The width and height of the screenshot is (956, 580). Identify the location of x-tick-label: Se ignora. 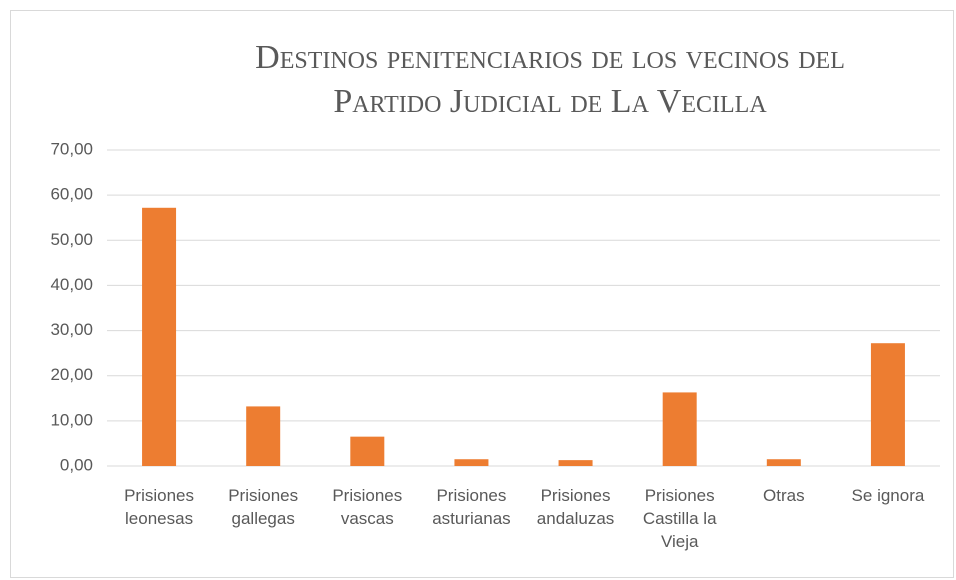
(888, 495).